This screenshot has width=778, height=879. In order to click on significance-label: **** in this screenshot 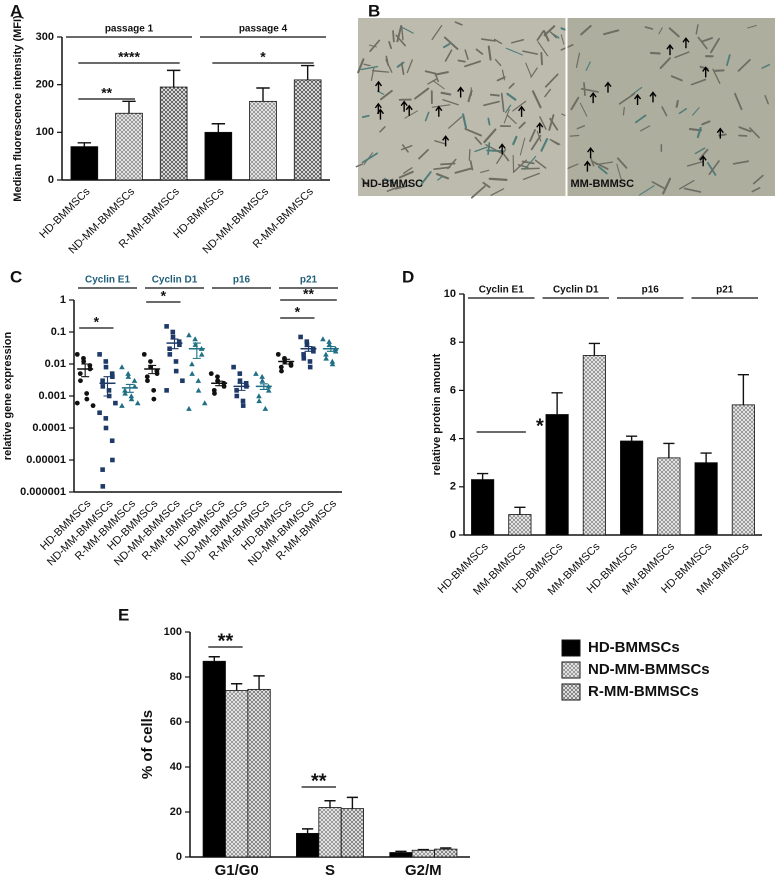, I will do `click(129, 57)`.